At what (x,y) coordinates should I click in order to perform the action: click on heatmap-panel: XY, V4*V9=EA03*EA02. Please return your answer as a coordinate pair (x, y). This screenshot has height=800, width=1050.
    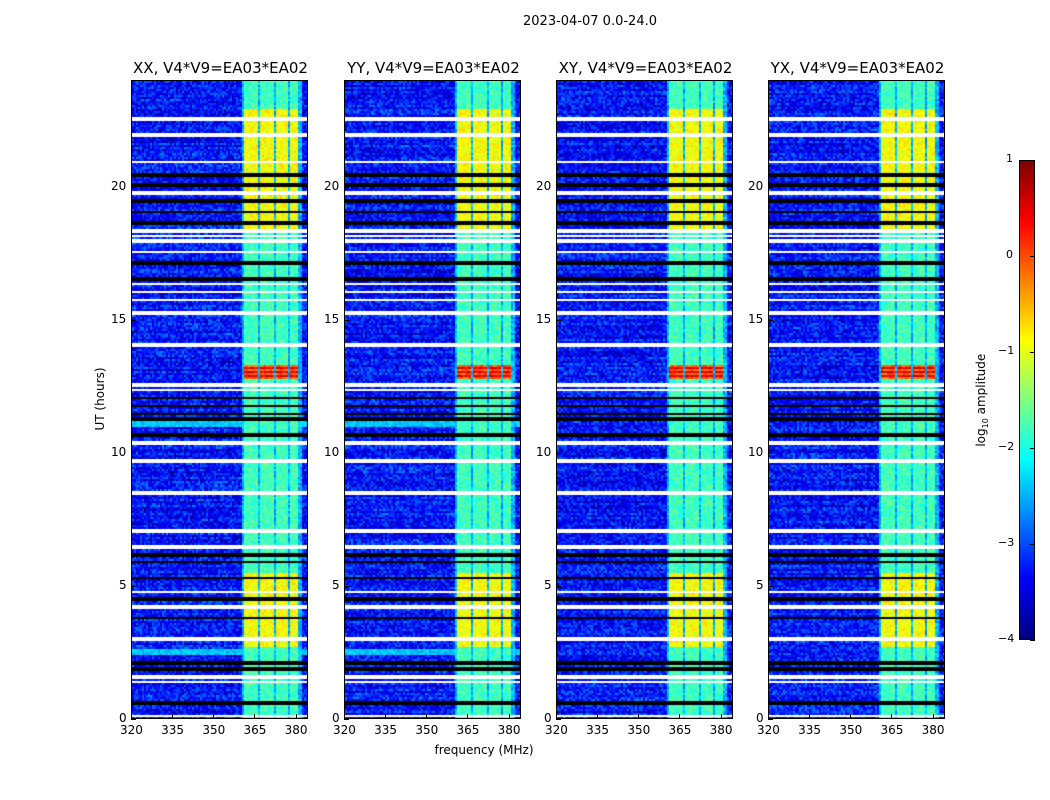
    Looking at the image, I should click on (644, 389).